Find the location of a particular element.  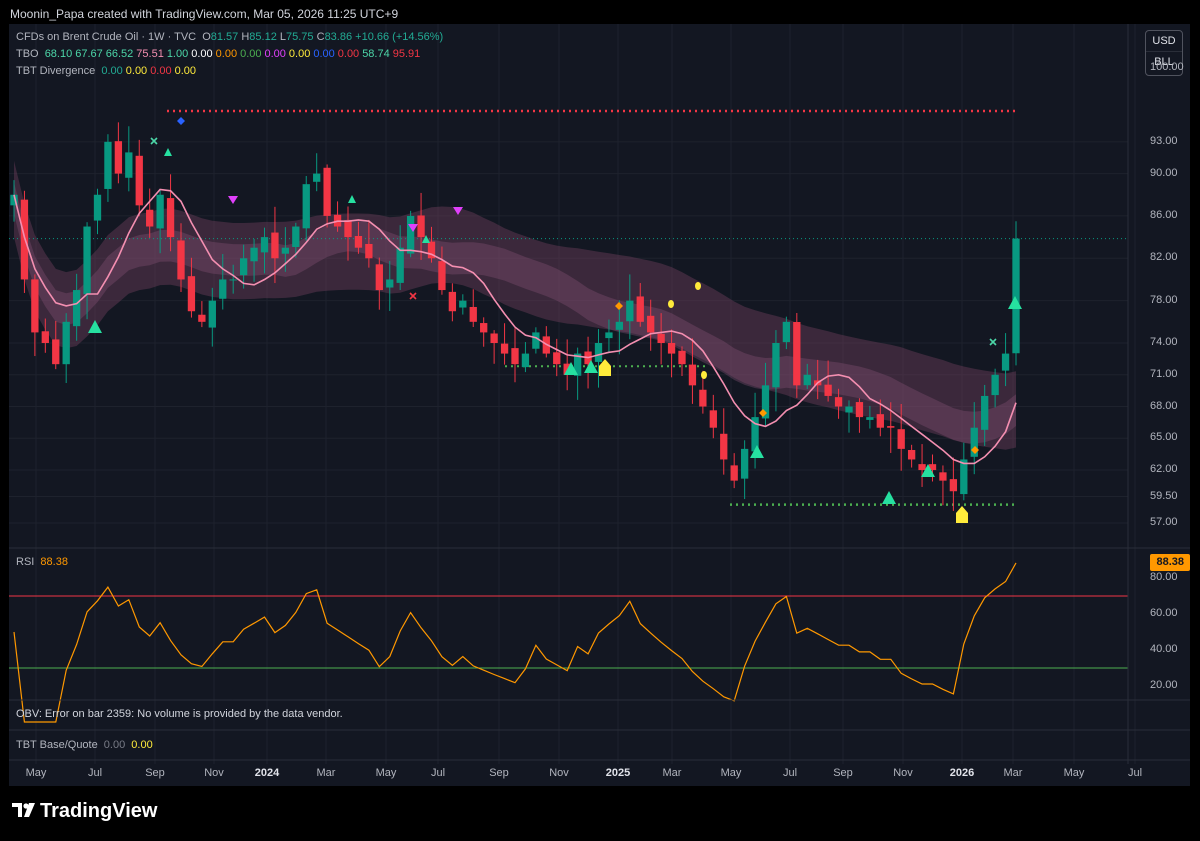

time-axis-tick: Jul is located at coordinates (438, 773).